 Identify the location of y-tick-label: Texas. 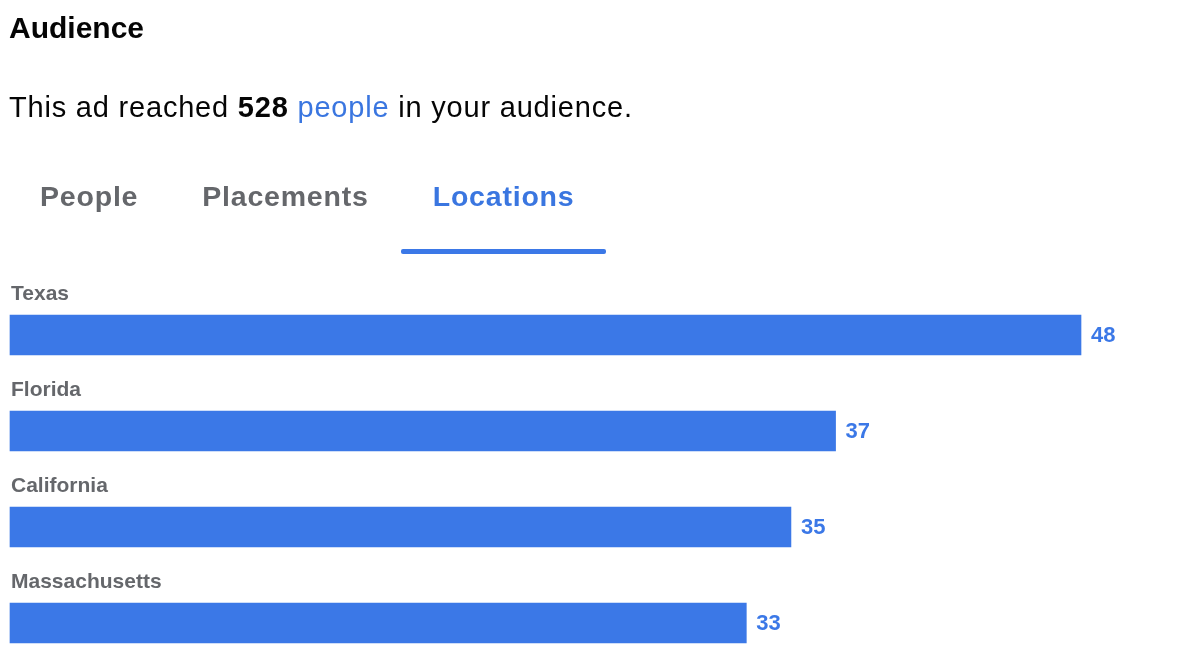
(40, 292).